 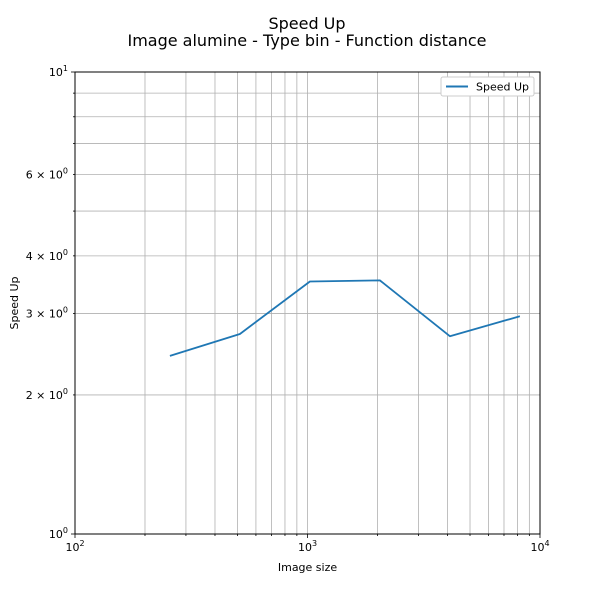 I want to click on y-tick-label: 6 × 100, so click(x=47, y=173).